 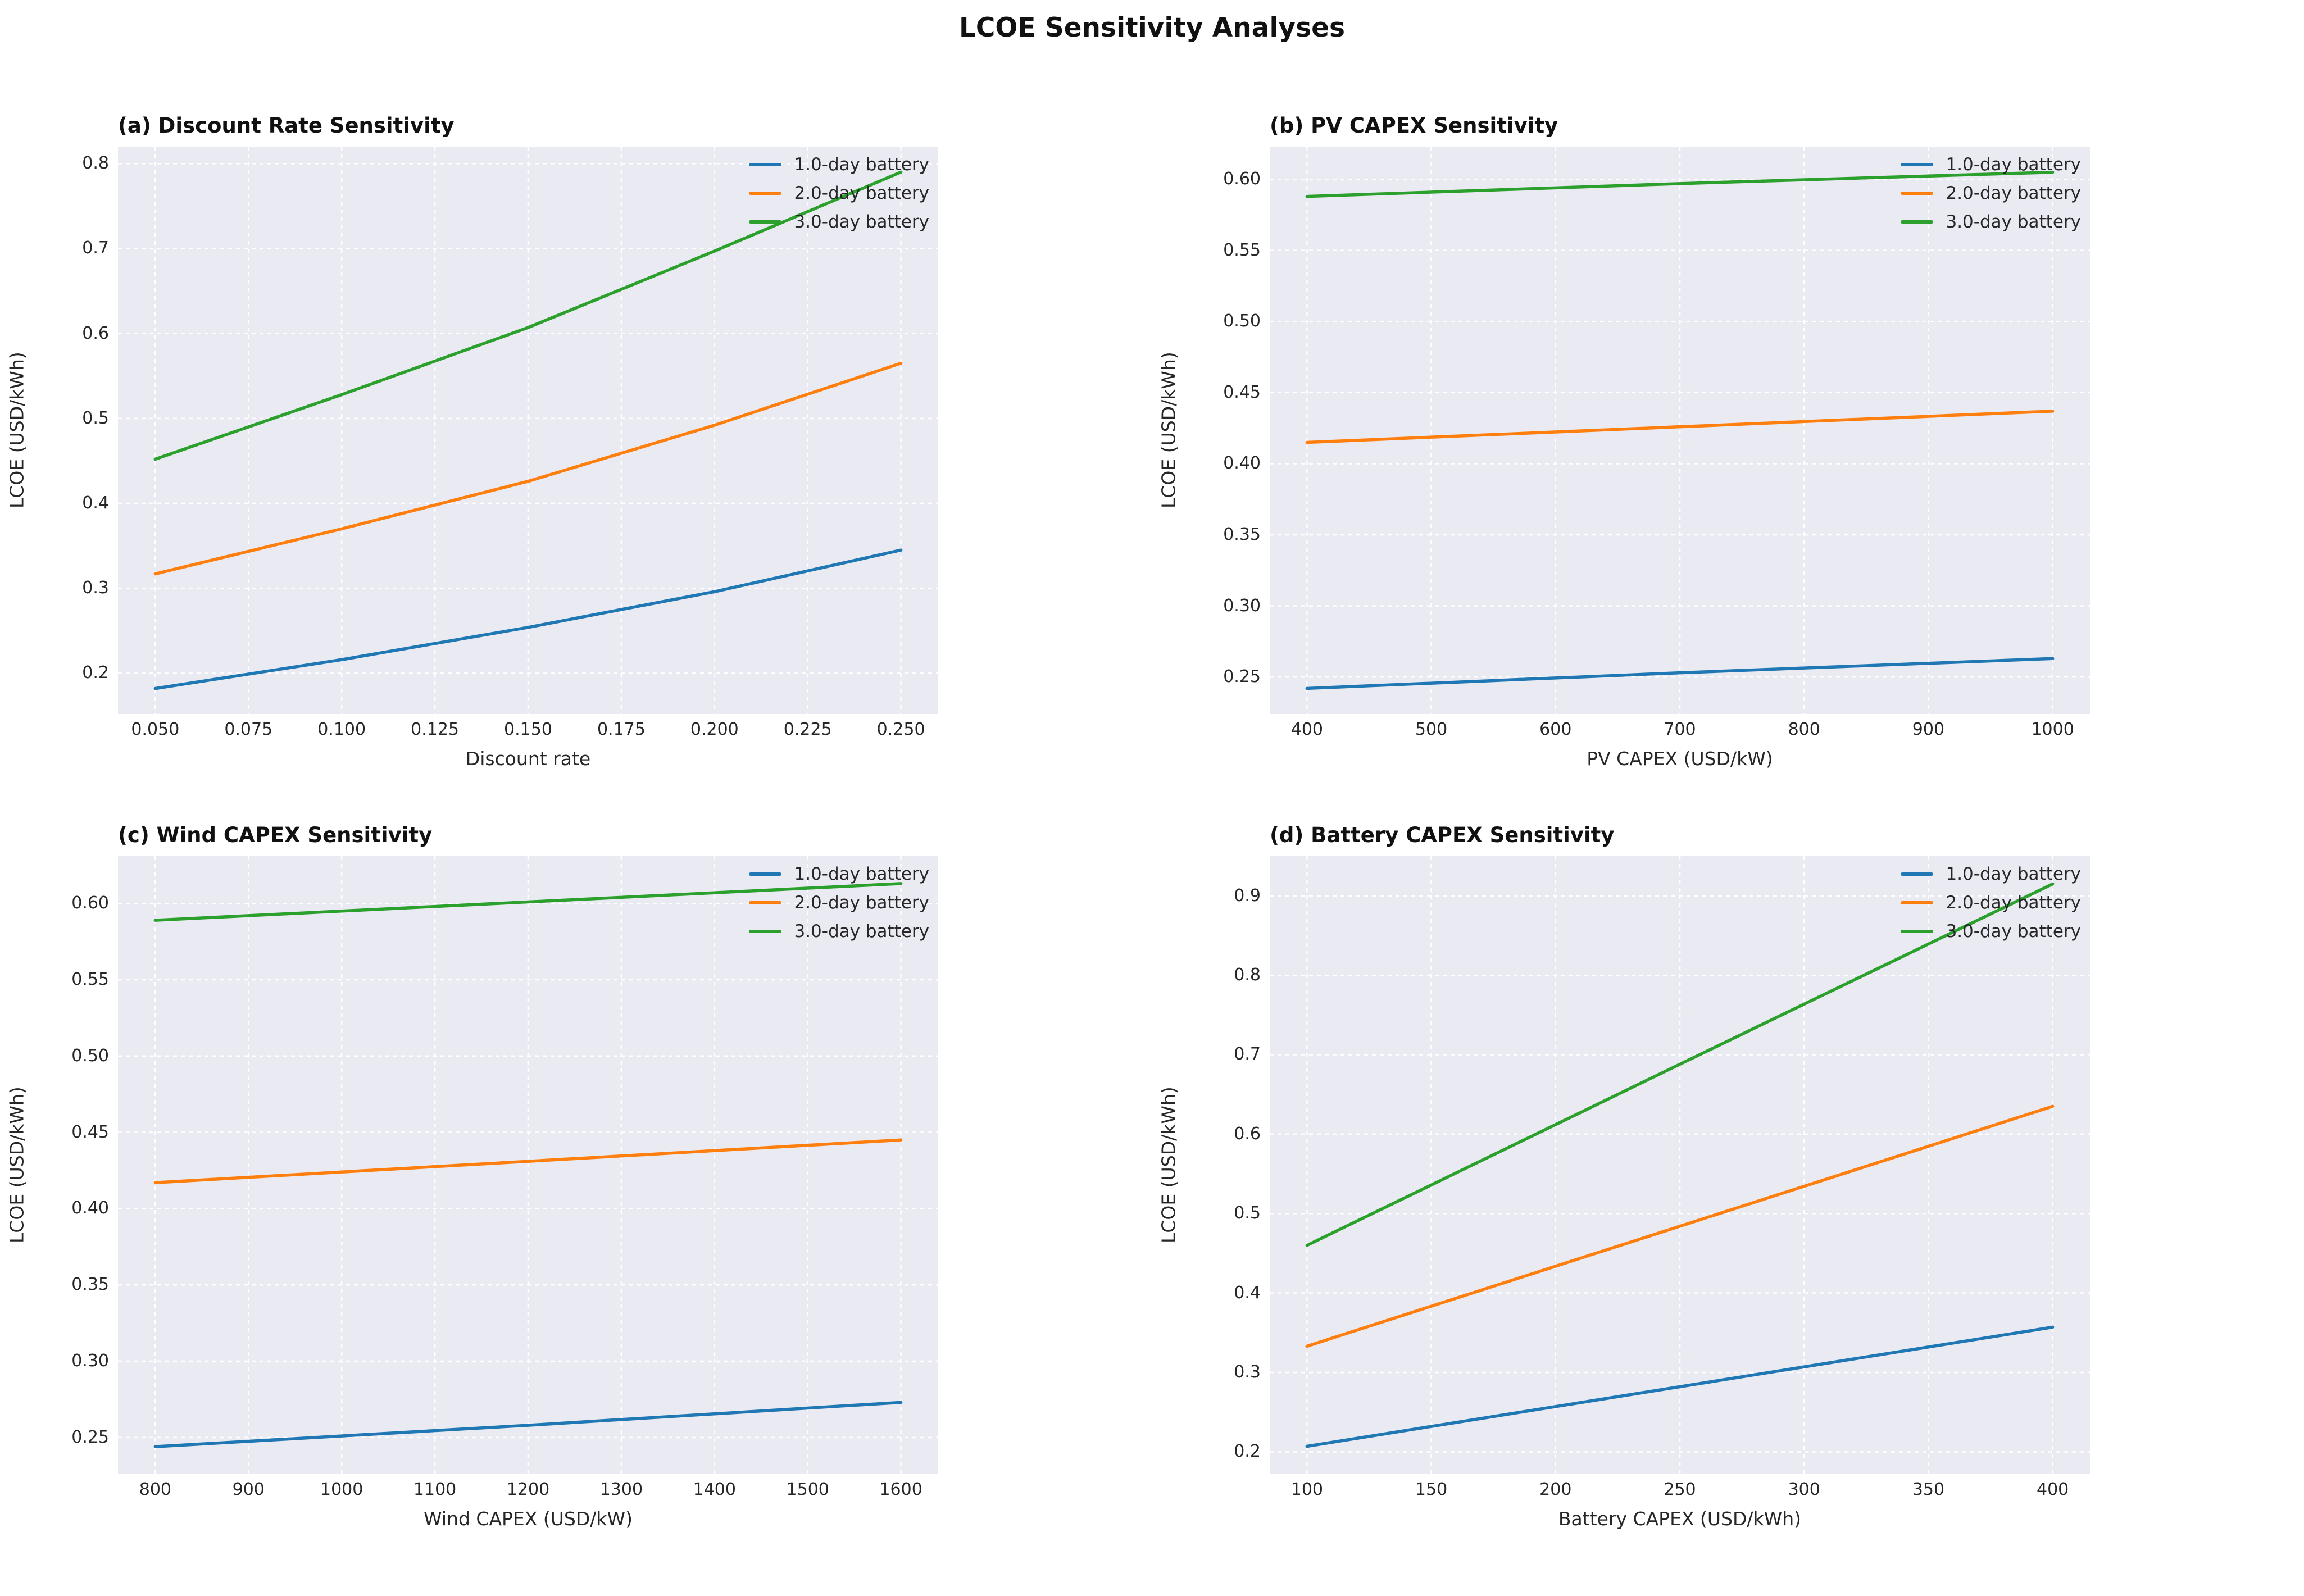 What do you see at coordinates (528, 1519) in the screenshot?
I see `x-axis-label: Wind CAPEX (USD/kW)` at bounding box center [528, 1519].